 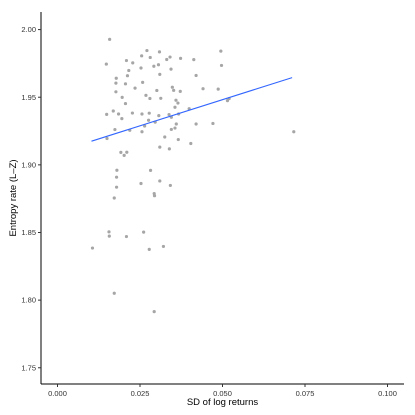 I want to click on y-tick-label: 1.85, so click(x=28, y=232).